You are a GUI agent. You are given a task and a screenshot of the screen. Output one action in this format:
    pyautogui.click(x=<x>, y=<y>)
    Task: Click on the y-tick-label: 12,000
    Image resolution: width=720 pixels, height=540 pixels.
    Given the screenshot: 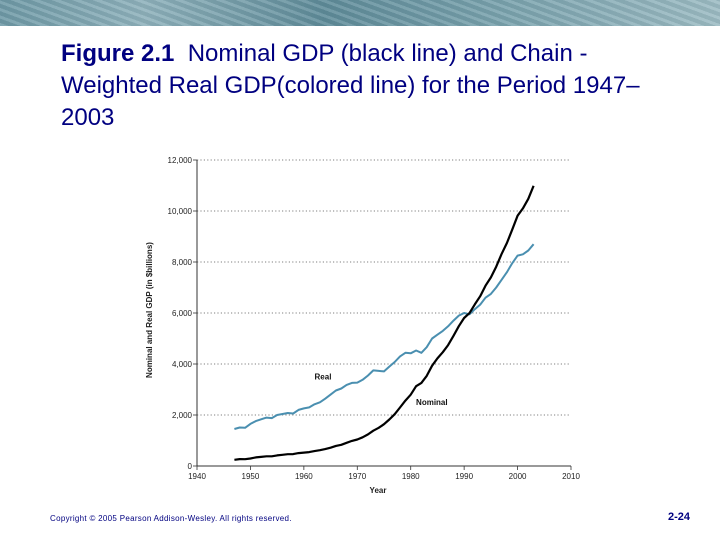 What is the action you would take?
    pyautogui.click(x=180, y=160)
    